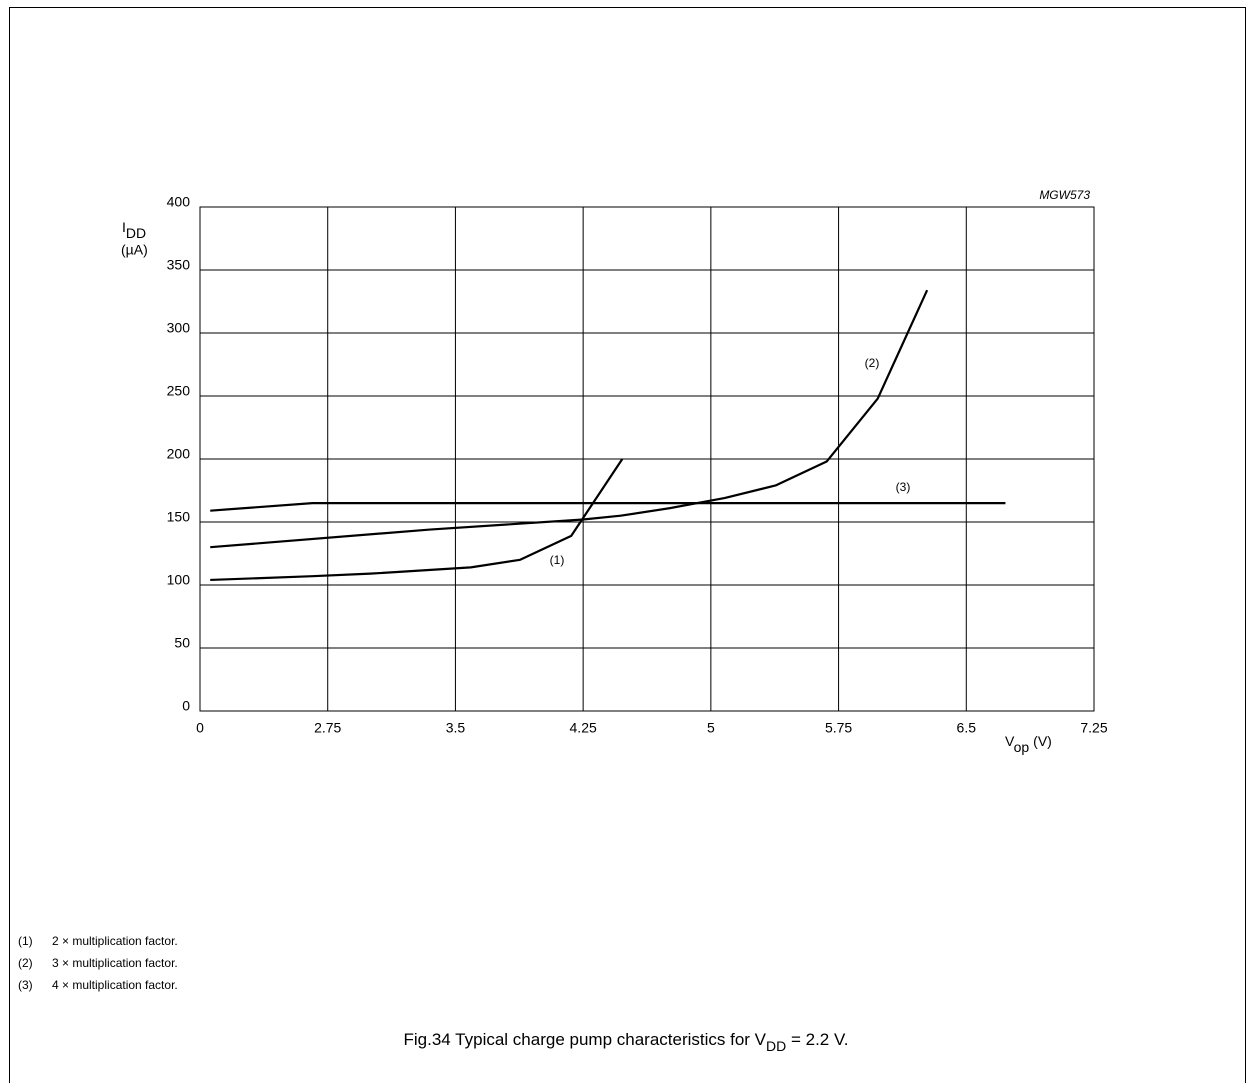 The height and width of the screenshot is (1083, 1248). Describe the element at coordinates (838, 728) in the screenshot. I see `x-tick-label: 5.75` at that location.